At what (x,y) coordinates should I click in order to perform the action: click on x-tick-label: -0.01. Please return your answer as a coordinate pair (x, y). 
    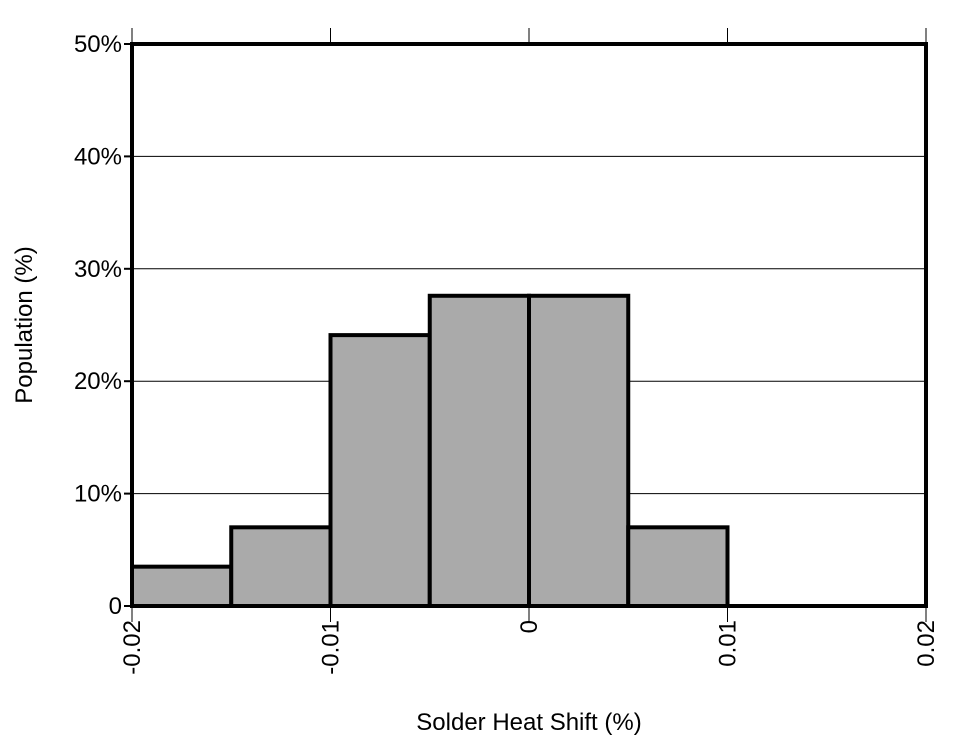
    Looking at the image, I should click on (331, 647).